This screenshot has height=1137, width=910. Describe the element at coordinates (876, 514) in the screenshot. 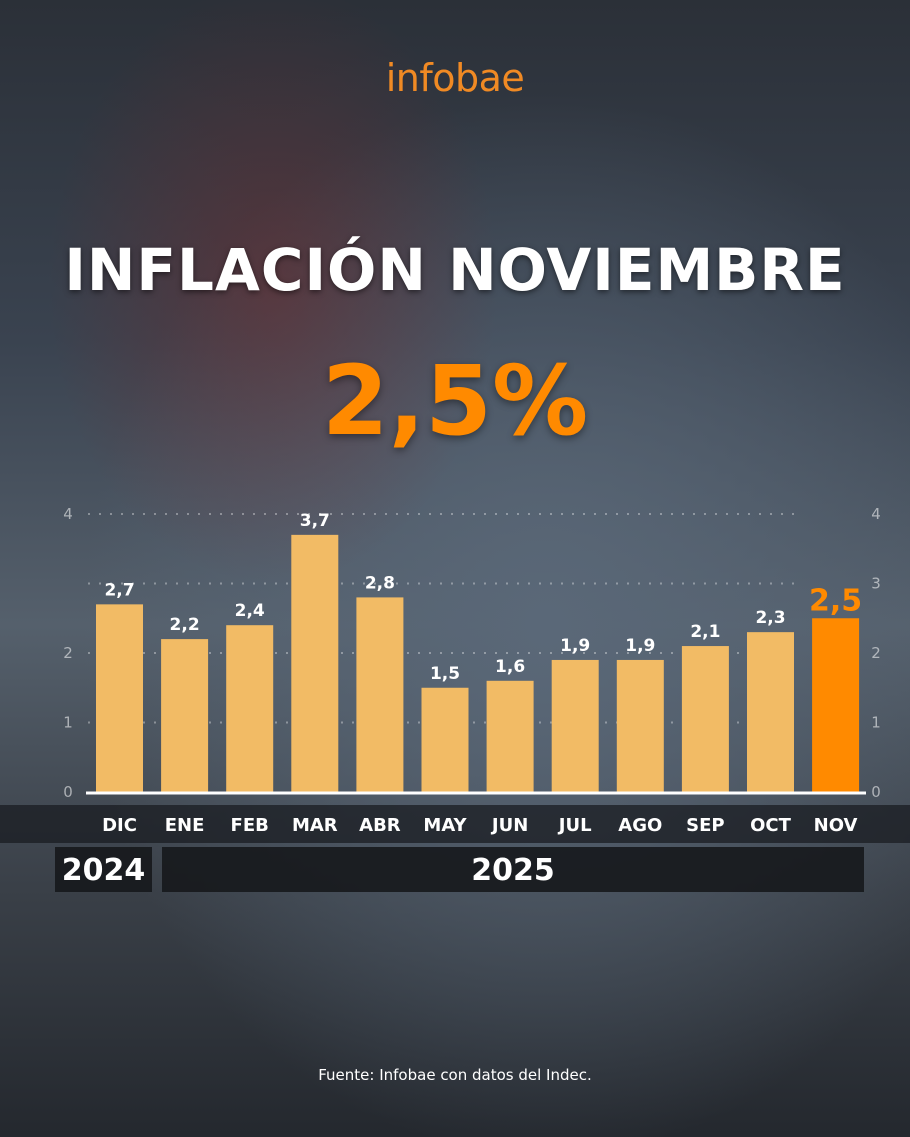

I see `right-tick-label: 4` at that location.